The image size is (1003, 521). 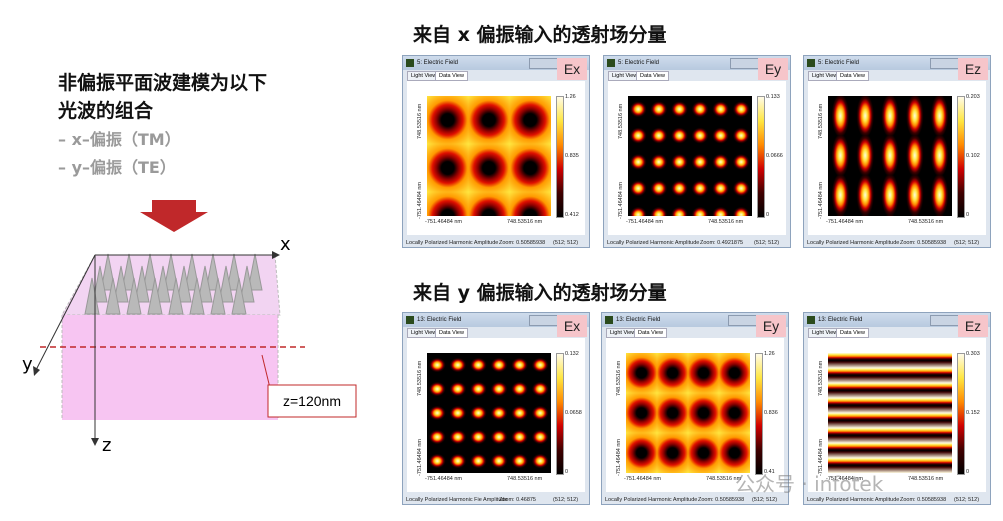 I want to click on status-text: Zoom: 0.4921875, so click(x=722, y=243).